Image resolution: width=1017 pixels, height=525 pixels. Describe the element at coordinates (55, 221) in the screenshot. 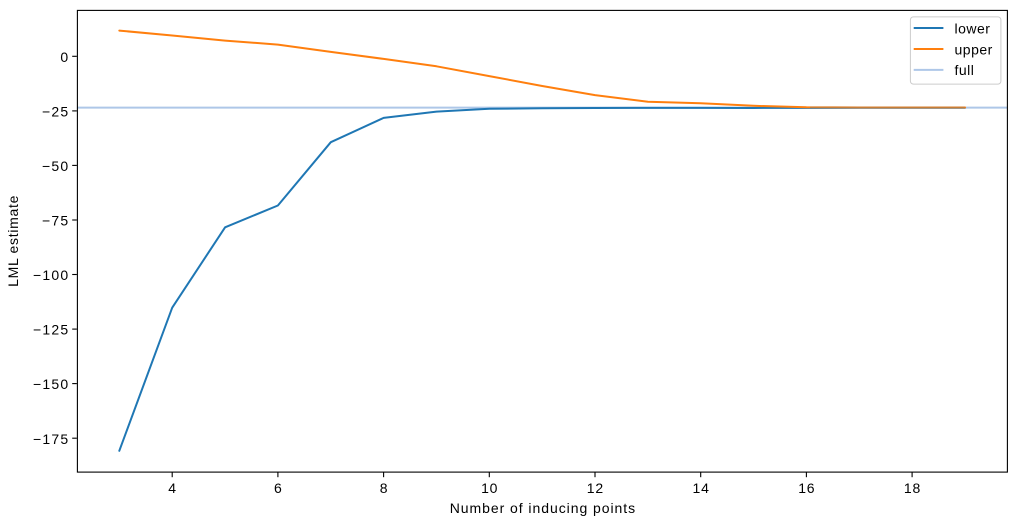

I see `svg-text: −75` at that location.